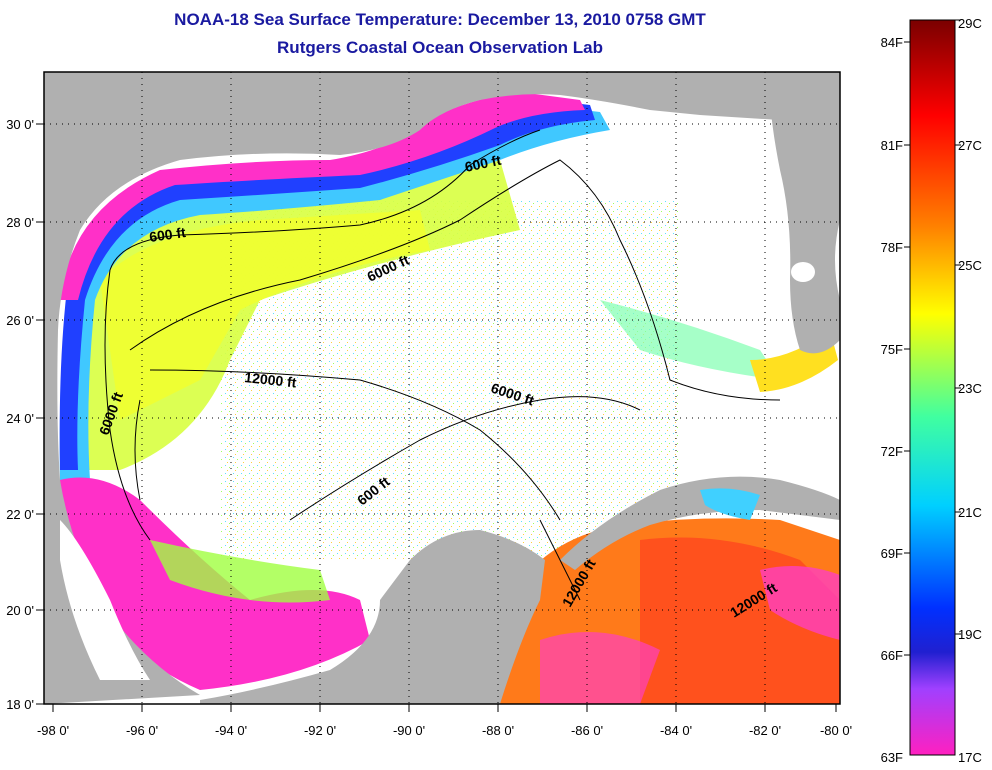  I want to click on colorbar-gradient, so click(932, 387).